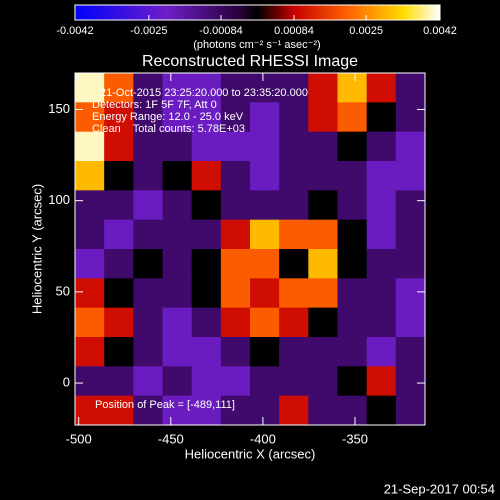 Image resolution: width=500 pixels, height=500 pixels. I want to click on y-tick-label: 0, so click(66, 381).